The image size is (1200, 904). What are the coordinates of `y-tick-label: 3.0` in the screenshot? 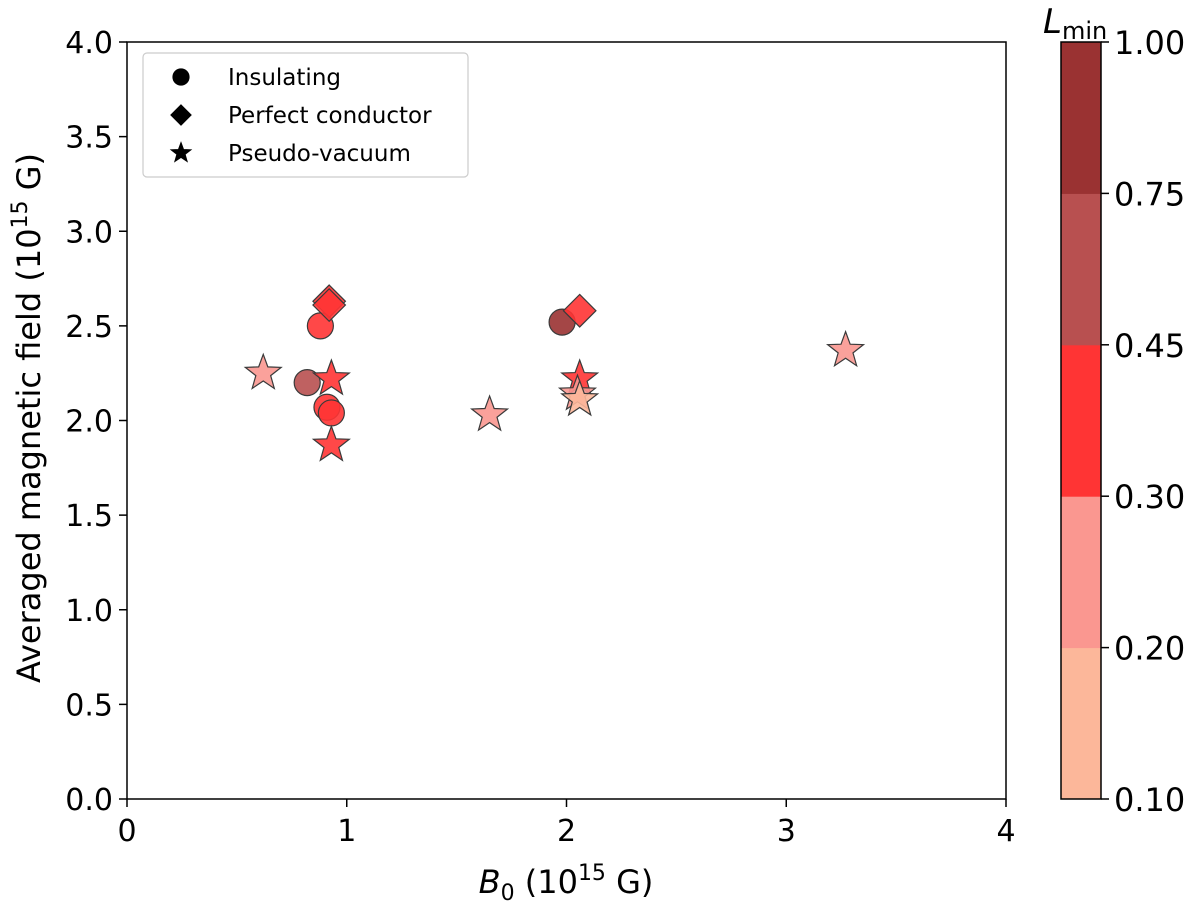 It's located at (89, 232).